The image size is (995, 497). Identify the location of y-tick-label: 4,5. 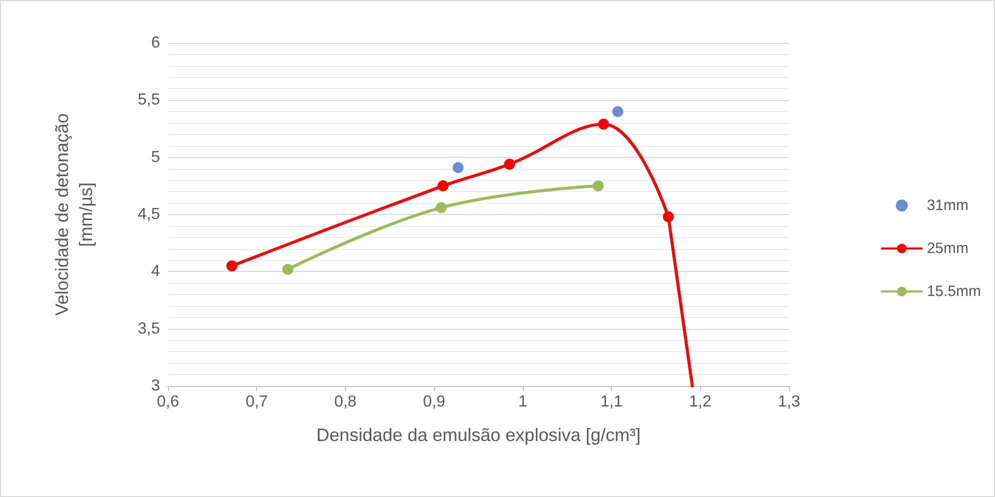
(149, 214).